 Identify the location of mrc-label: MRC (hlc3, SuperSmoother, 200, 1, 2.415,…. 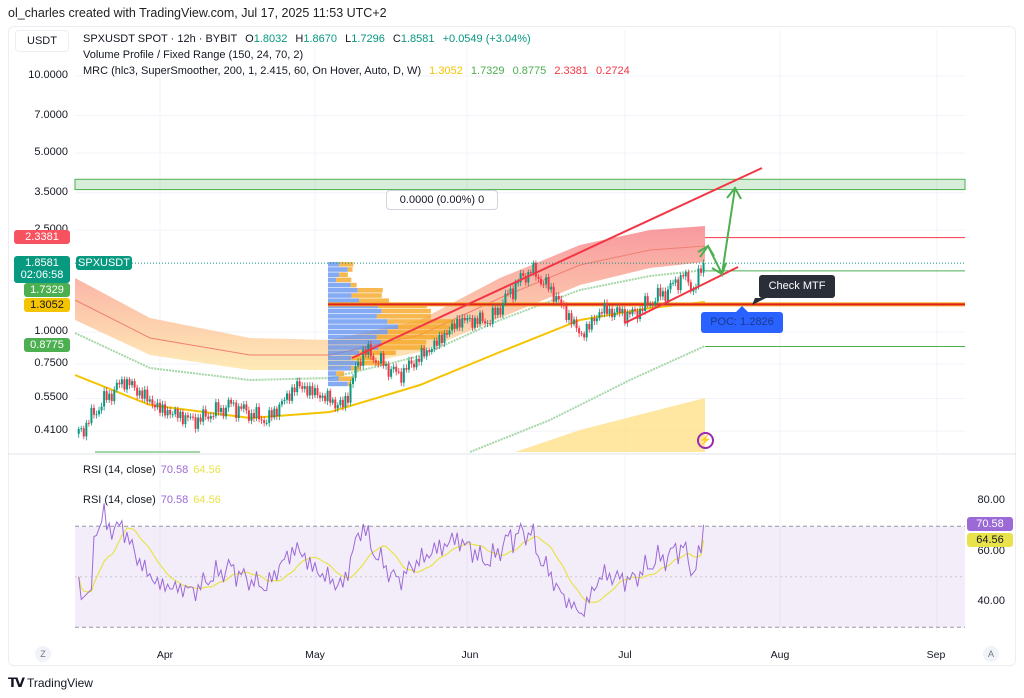
(252, 71).